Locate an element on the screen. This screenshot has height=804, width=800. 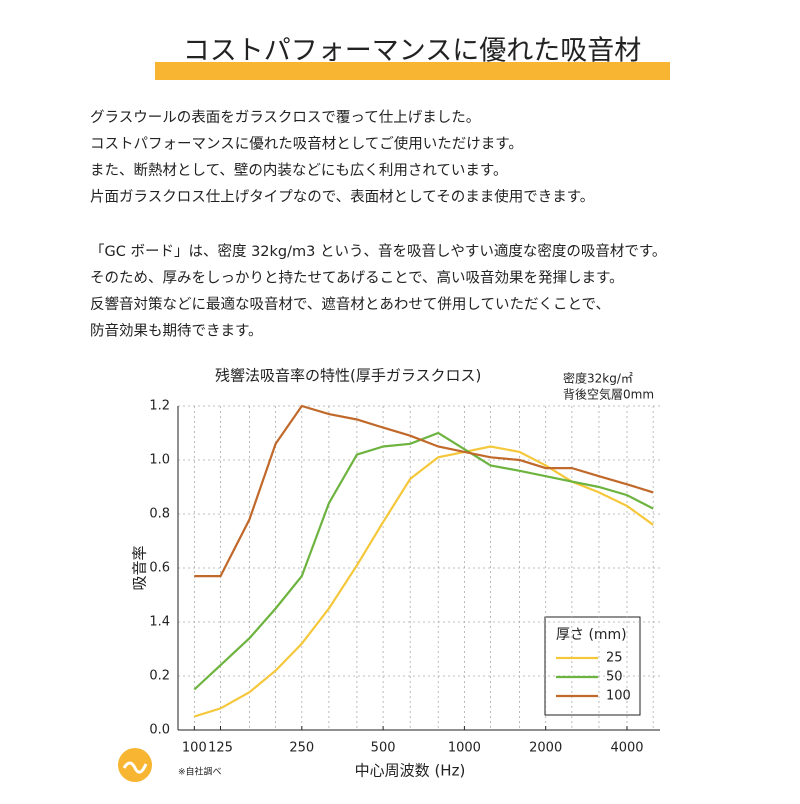
x-tick-label: 2000 is located at coordinates (545, 748).